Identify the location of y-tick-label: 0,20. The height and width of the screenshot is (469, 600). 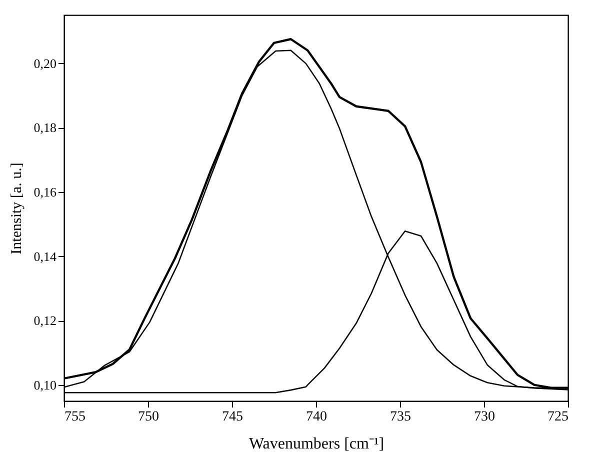
(45, 63).